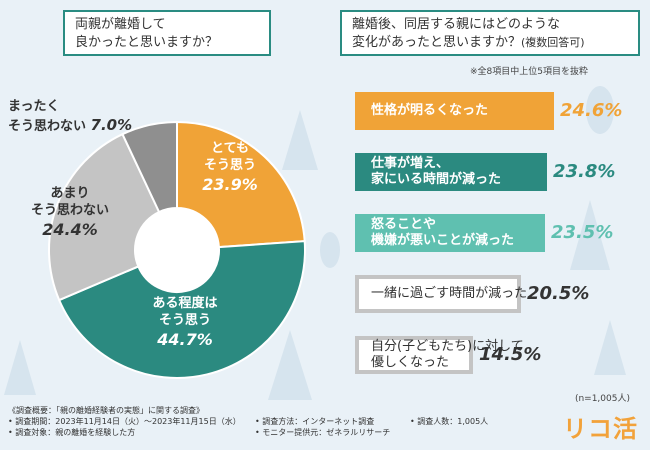 Image resolution: width=650 pixels, height=450 pixels. I want to click on bar-value-1: 23.8%, so click(584, 171).